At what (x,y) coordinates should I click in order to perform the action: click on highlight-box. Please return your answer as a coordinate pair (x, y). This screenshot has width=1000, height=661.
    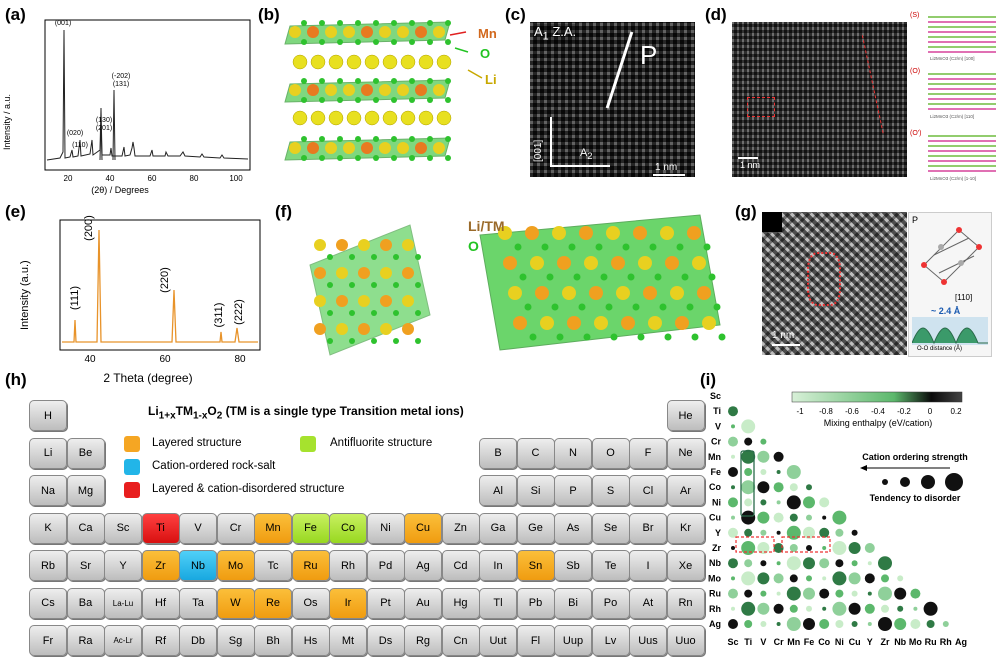
    Looking at the image, I should click on (747, 483).